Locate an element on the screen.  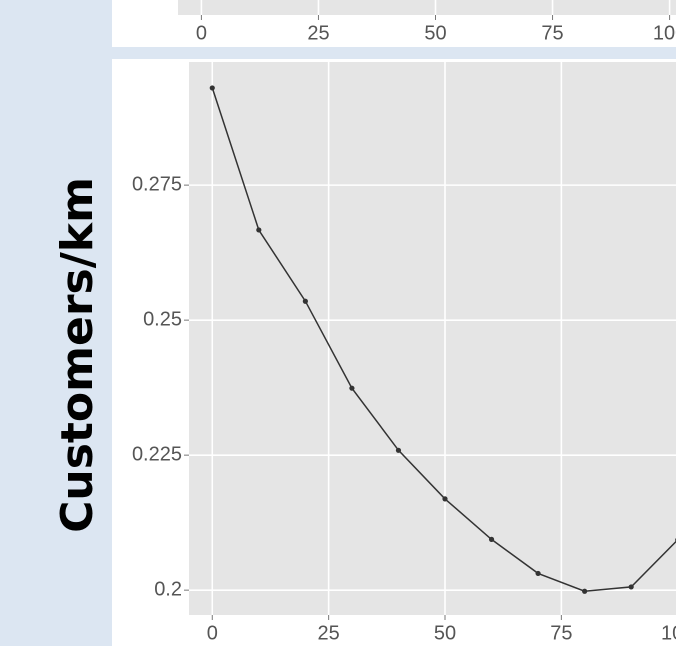
y-tick-label: 0.275 is located at coordinates (157, 184).